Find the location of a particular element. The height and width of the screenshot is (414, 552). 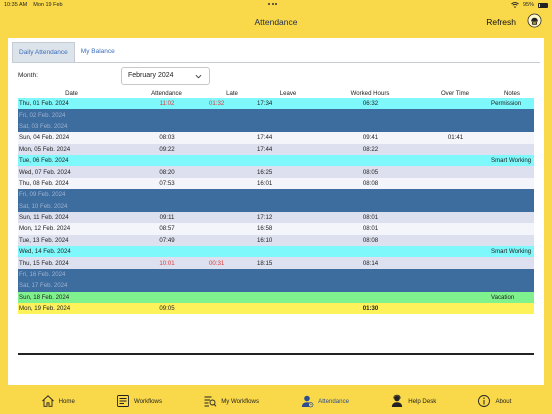

cell-notes: Permission is located at coordinates (512, 104).